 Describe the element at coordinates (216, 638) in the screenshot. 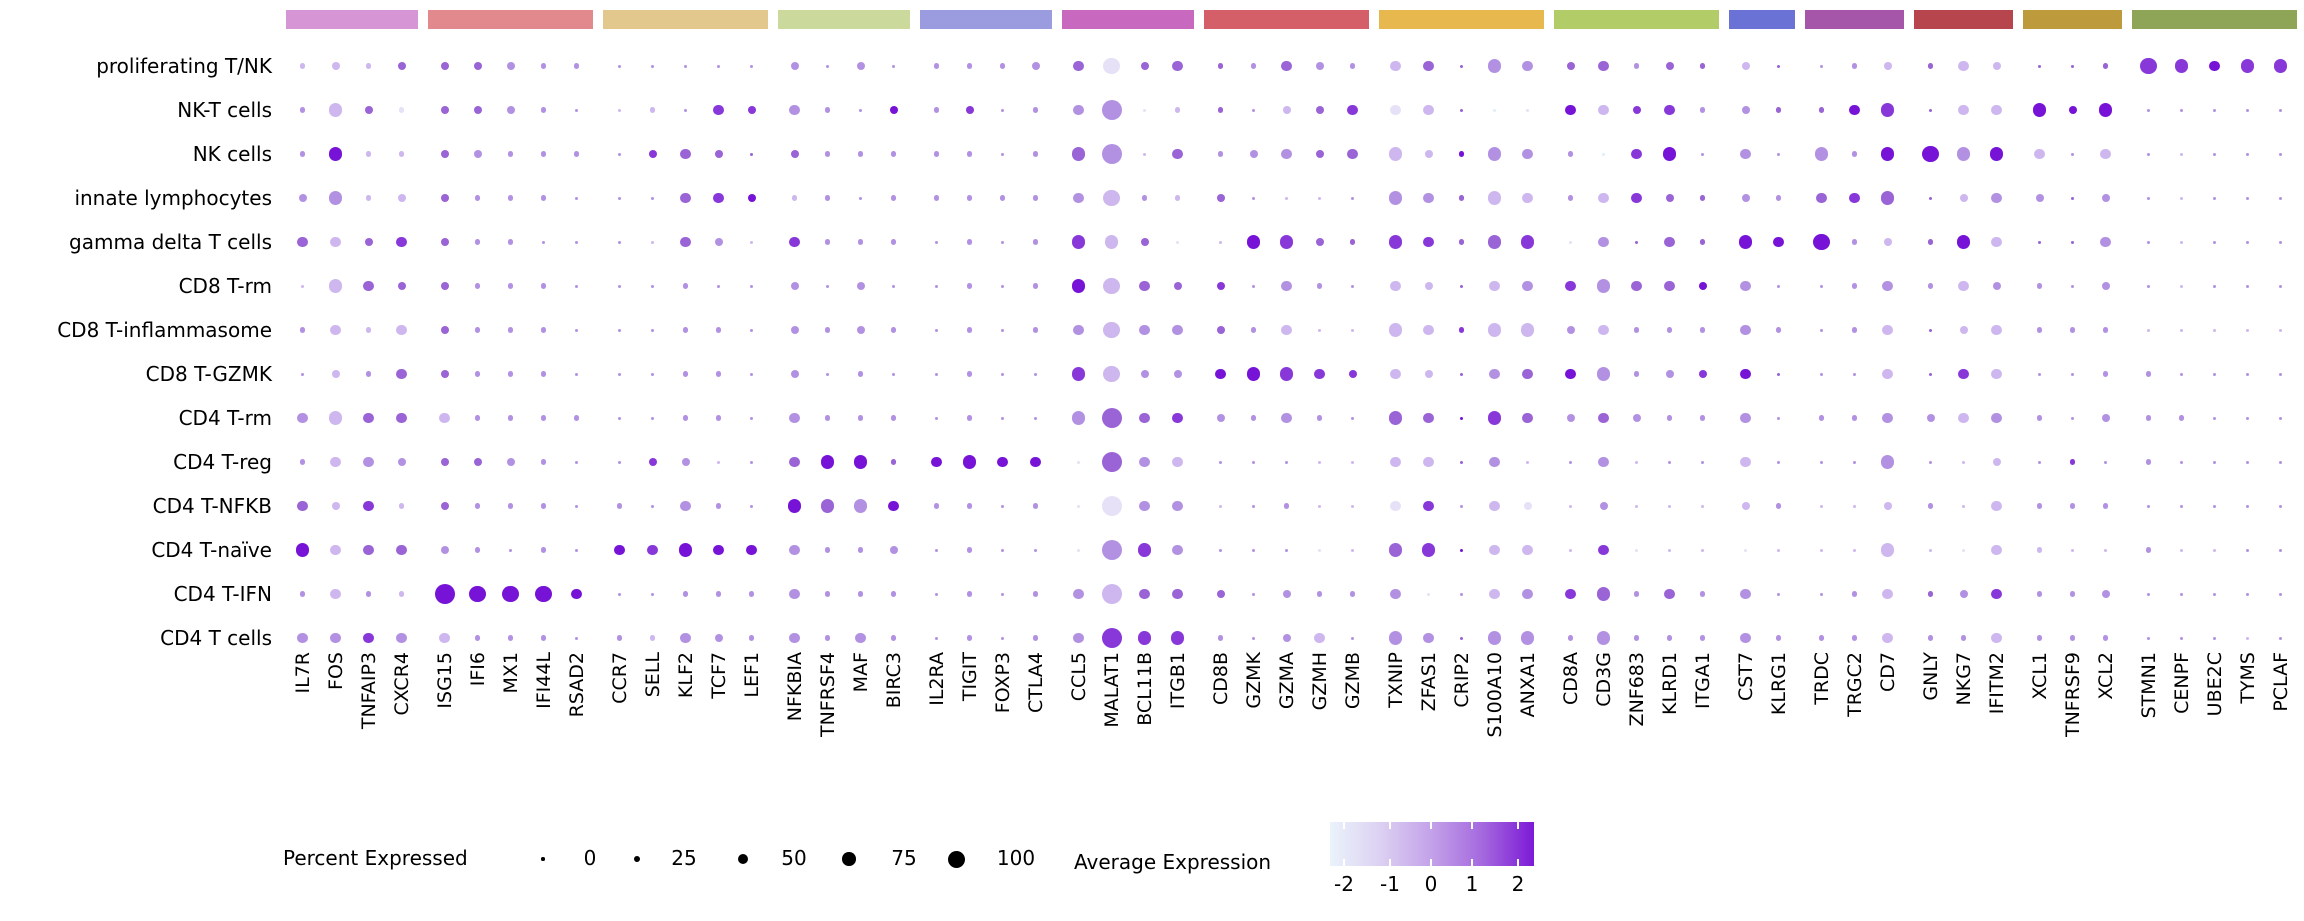

I see `row-label: CD4 T cells` at that location.